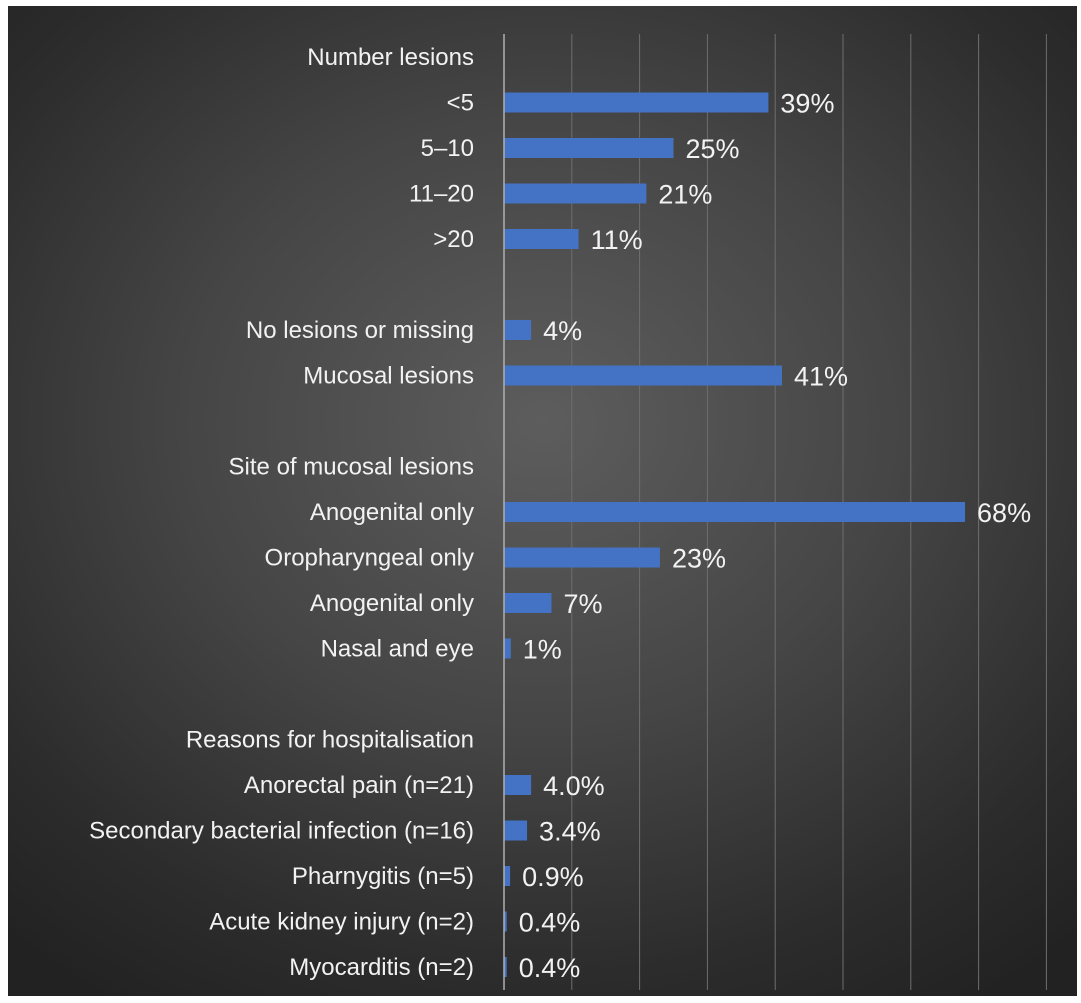  I want to click on category-label: Acute kidney injury (n=2), so click(341, 922).